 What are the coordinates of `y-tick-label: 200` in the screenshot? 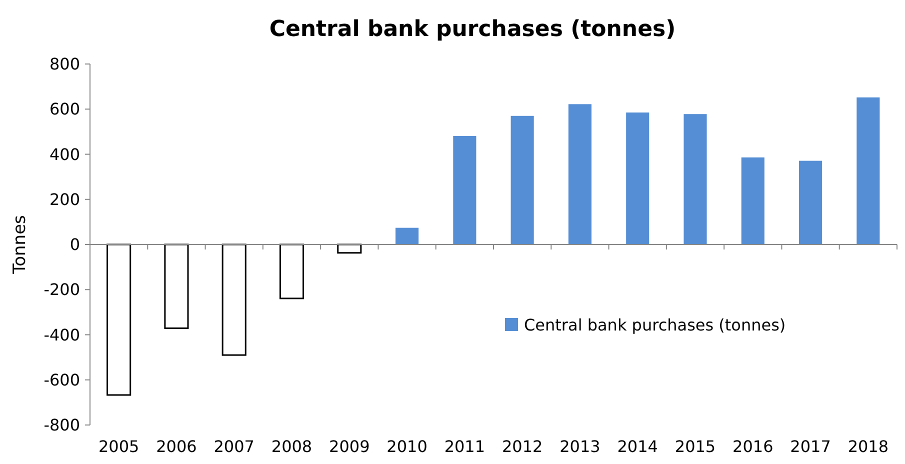 It's located at (64, 199).